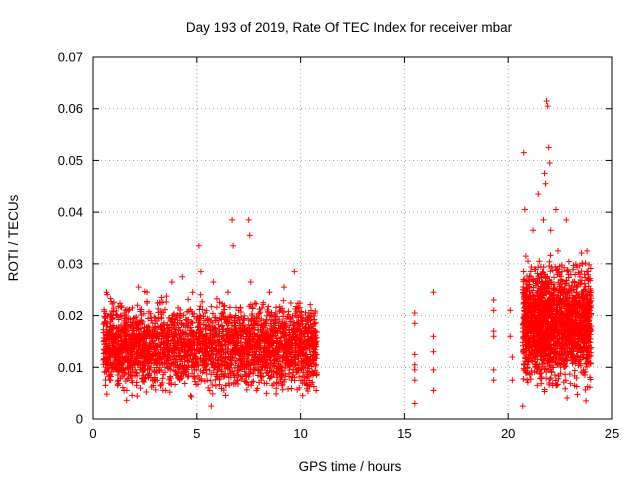 The width and height of the screenshot is (640, 480). What do you see at coordinates (70, 263) in the screenshot?
I see `y-tick-label: 0.03` at bounding box center [70, 263].